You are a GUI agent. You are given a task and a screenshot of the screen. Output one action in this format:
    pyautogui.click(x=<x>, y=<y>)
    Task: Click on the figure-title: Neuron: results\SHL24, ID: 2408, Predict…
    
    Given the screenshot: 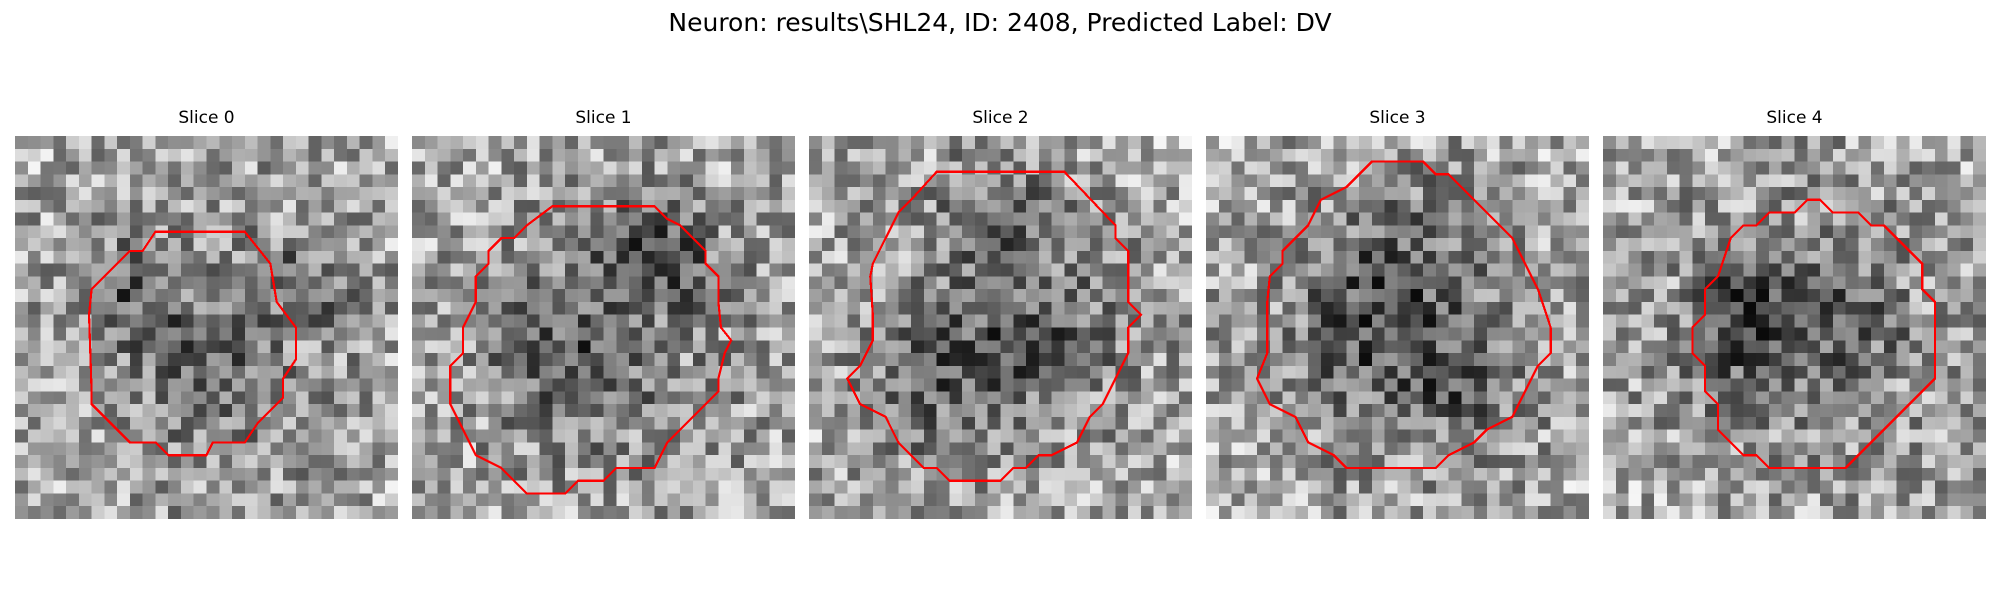 What is the action you would take?
    pyautogui.click(x=1000, y=22)
    